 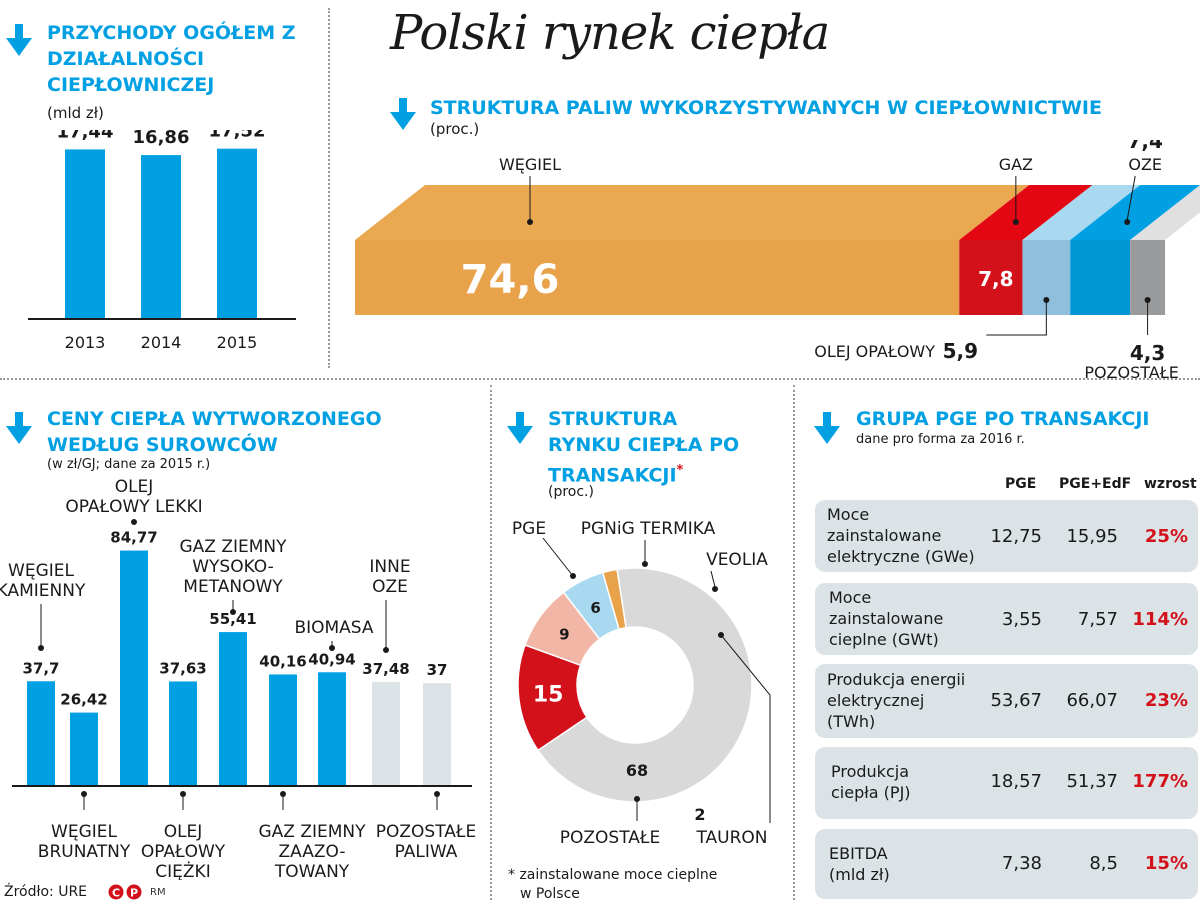 What do you see at coordinates (43, 591) in the screenshot?
I see `category-label: KAMIENNY` at bounding box center [43, 591].